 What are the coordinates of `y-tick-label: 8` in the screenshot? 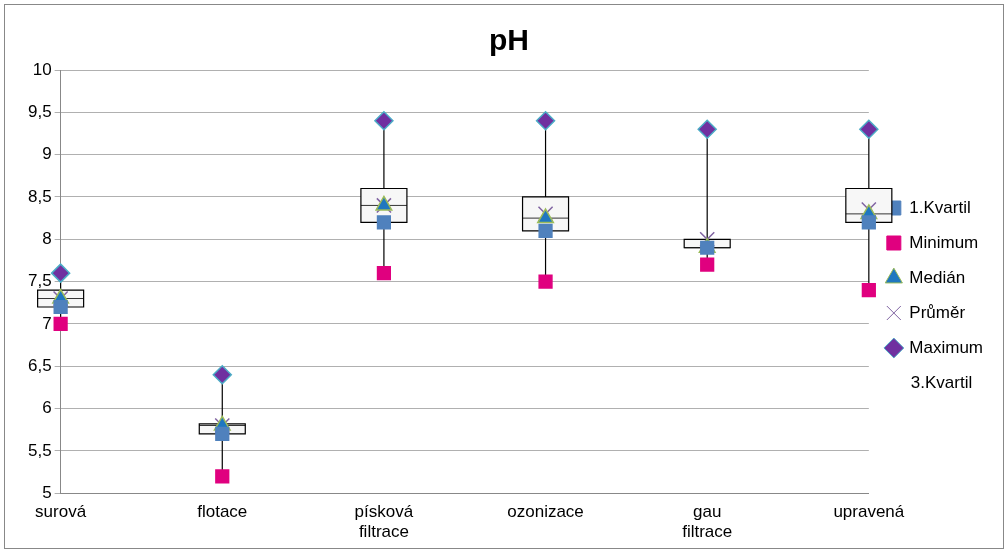 It's located at (47, 238).